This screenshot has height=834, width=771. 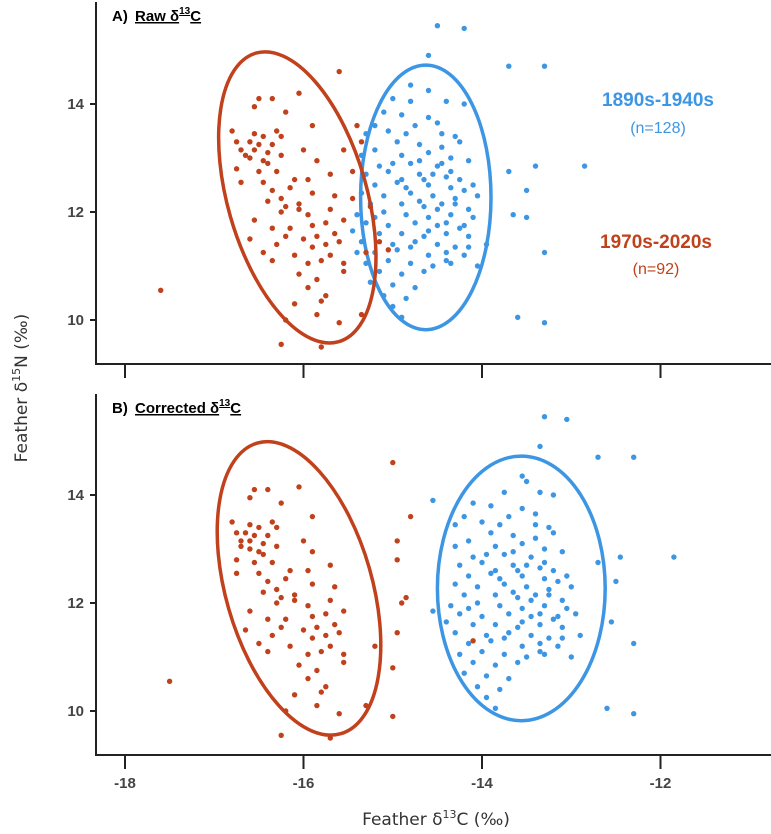 What do you see at coordinates (553, 568) in the screenshot?
I see `panel-b-series-blue` at bounding box center [553, 568].